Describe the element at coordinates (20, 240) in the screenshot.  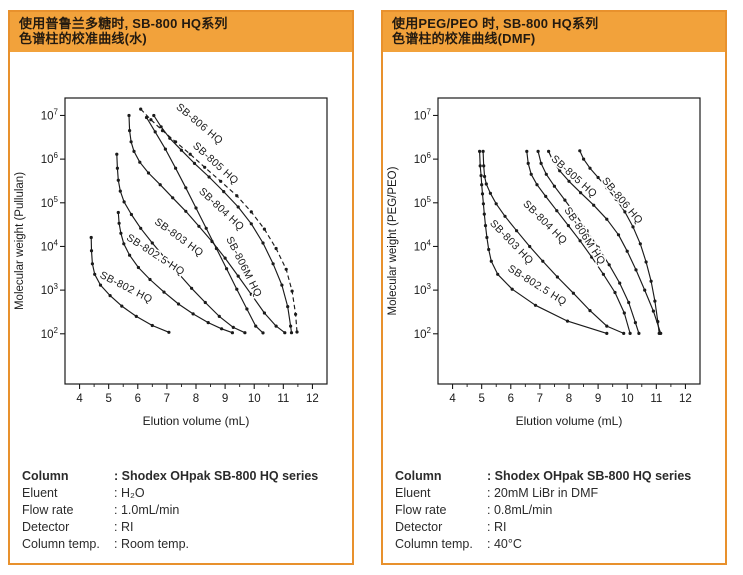
I see `y-axis-title: Molecular weight (Pullulan)` at that location.